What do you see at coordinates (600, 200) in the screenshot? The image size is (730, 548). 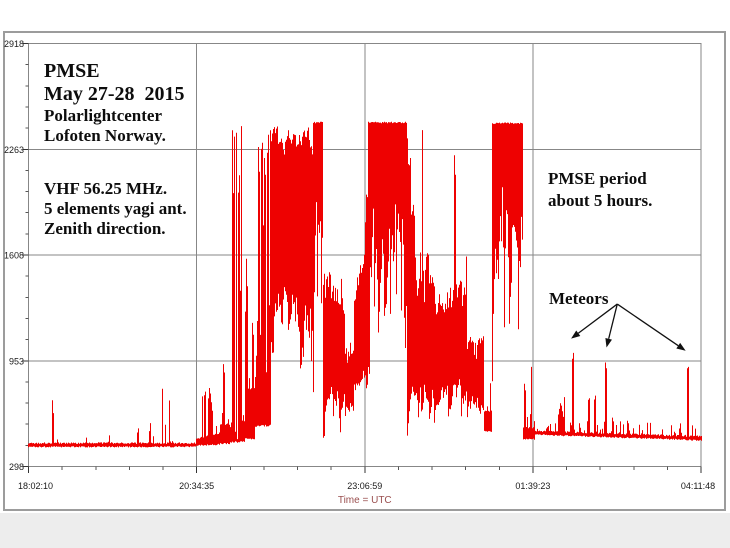 I see `pmse-period-line: about 5 hours.` at bounding box center [600, 200].